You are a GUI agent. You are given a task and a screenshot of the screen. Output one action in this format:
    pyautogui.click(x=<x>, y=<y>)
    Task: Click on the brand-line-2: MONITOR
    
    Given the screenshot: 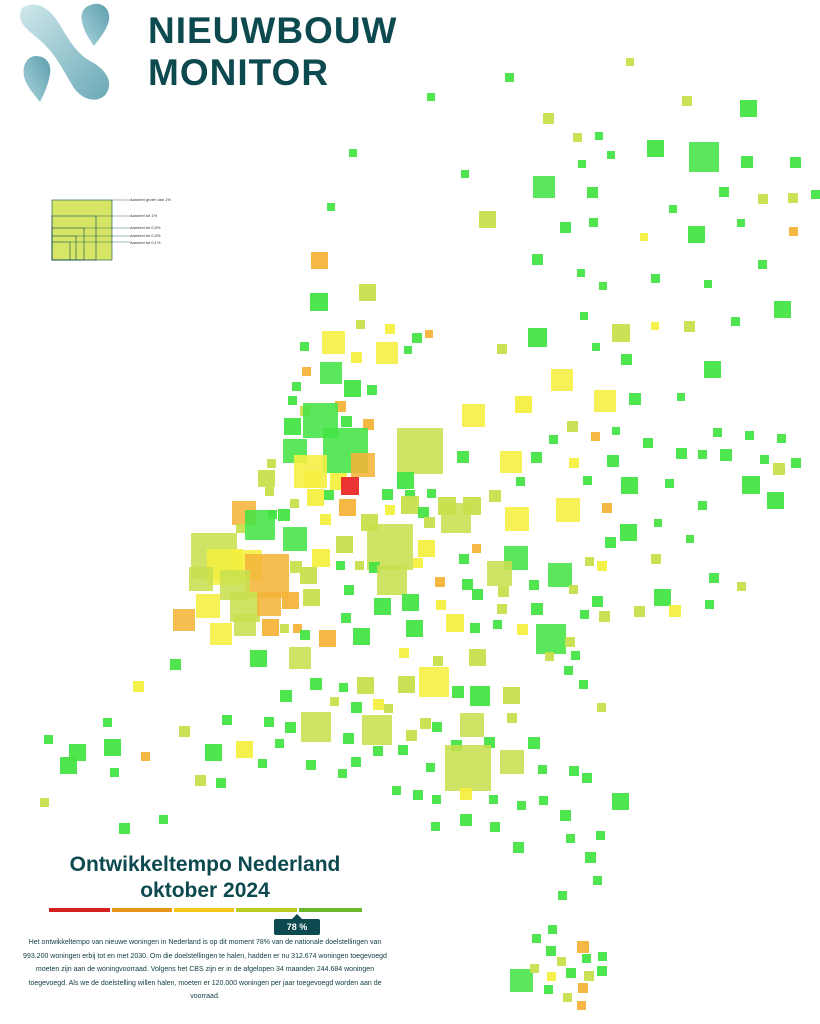 What is the action you would take?
    pyautogui.click(x=239, y=72)
    